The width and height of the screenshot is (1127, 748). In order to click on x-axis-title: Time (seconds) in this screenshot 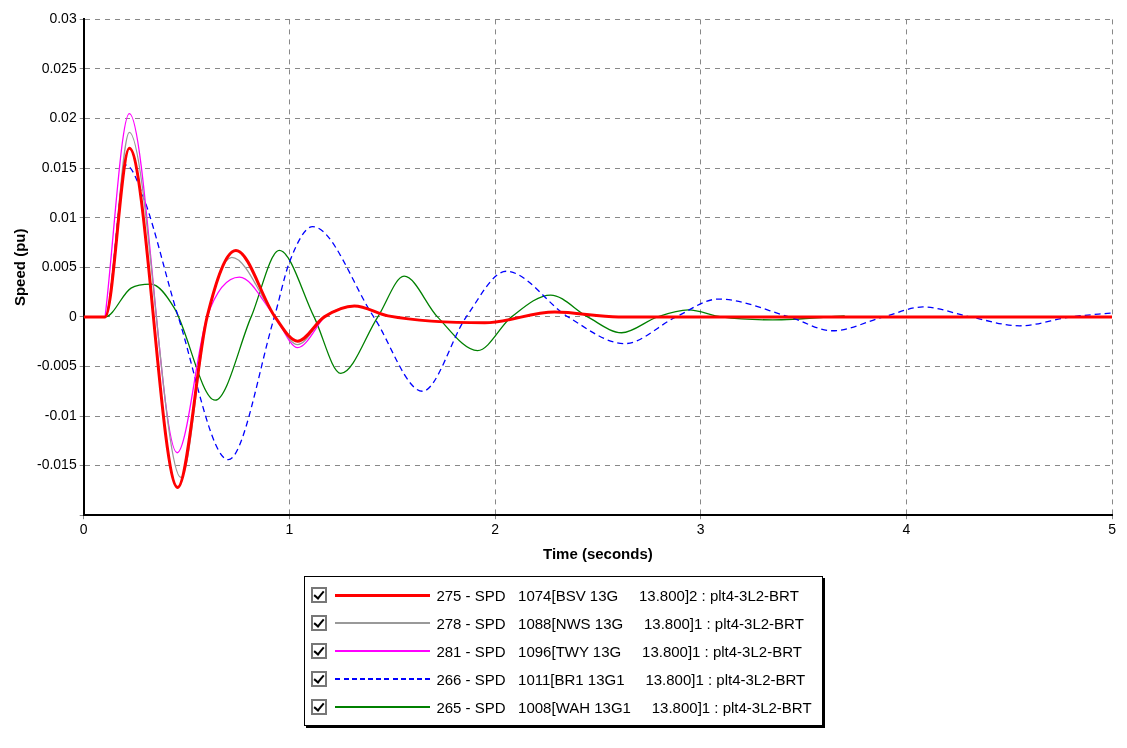, I will do `click(598, 554)`.